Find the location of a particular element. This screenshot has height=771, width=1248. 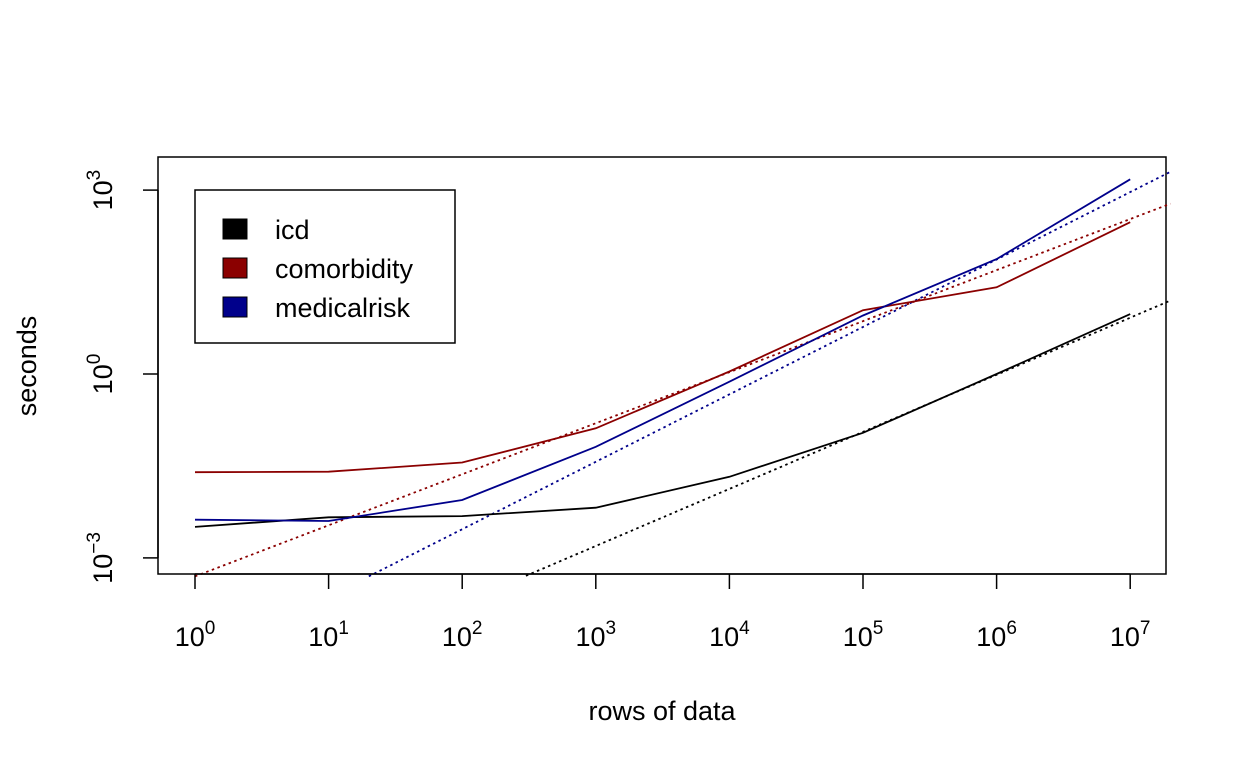

y-axis-label: seconds is located at coordinates (27, 366).